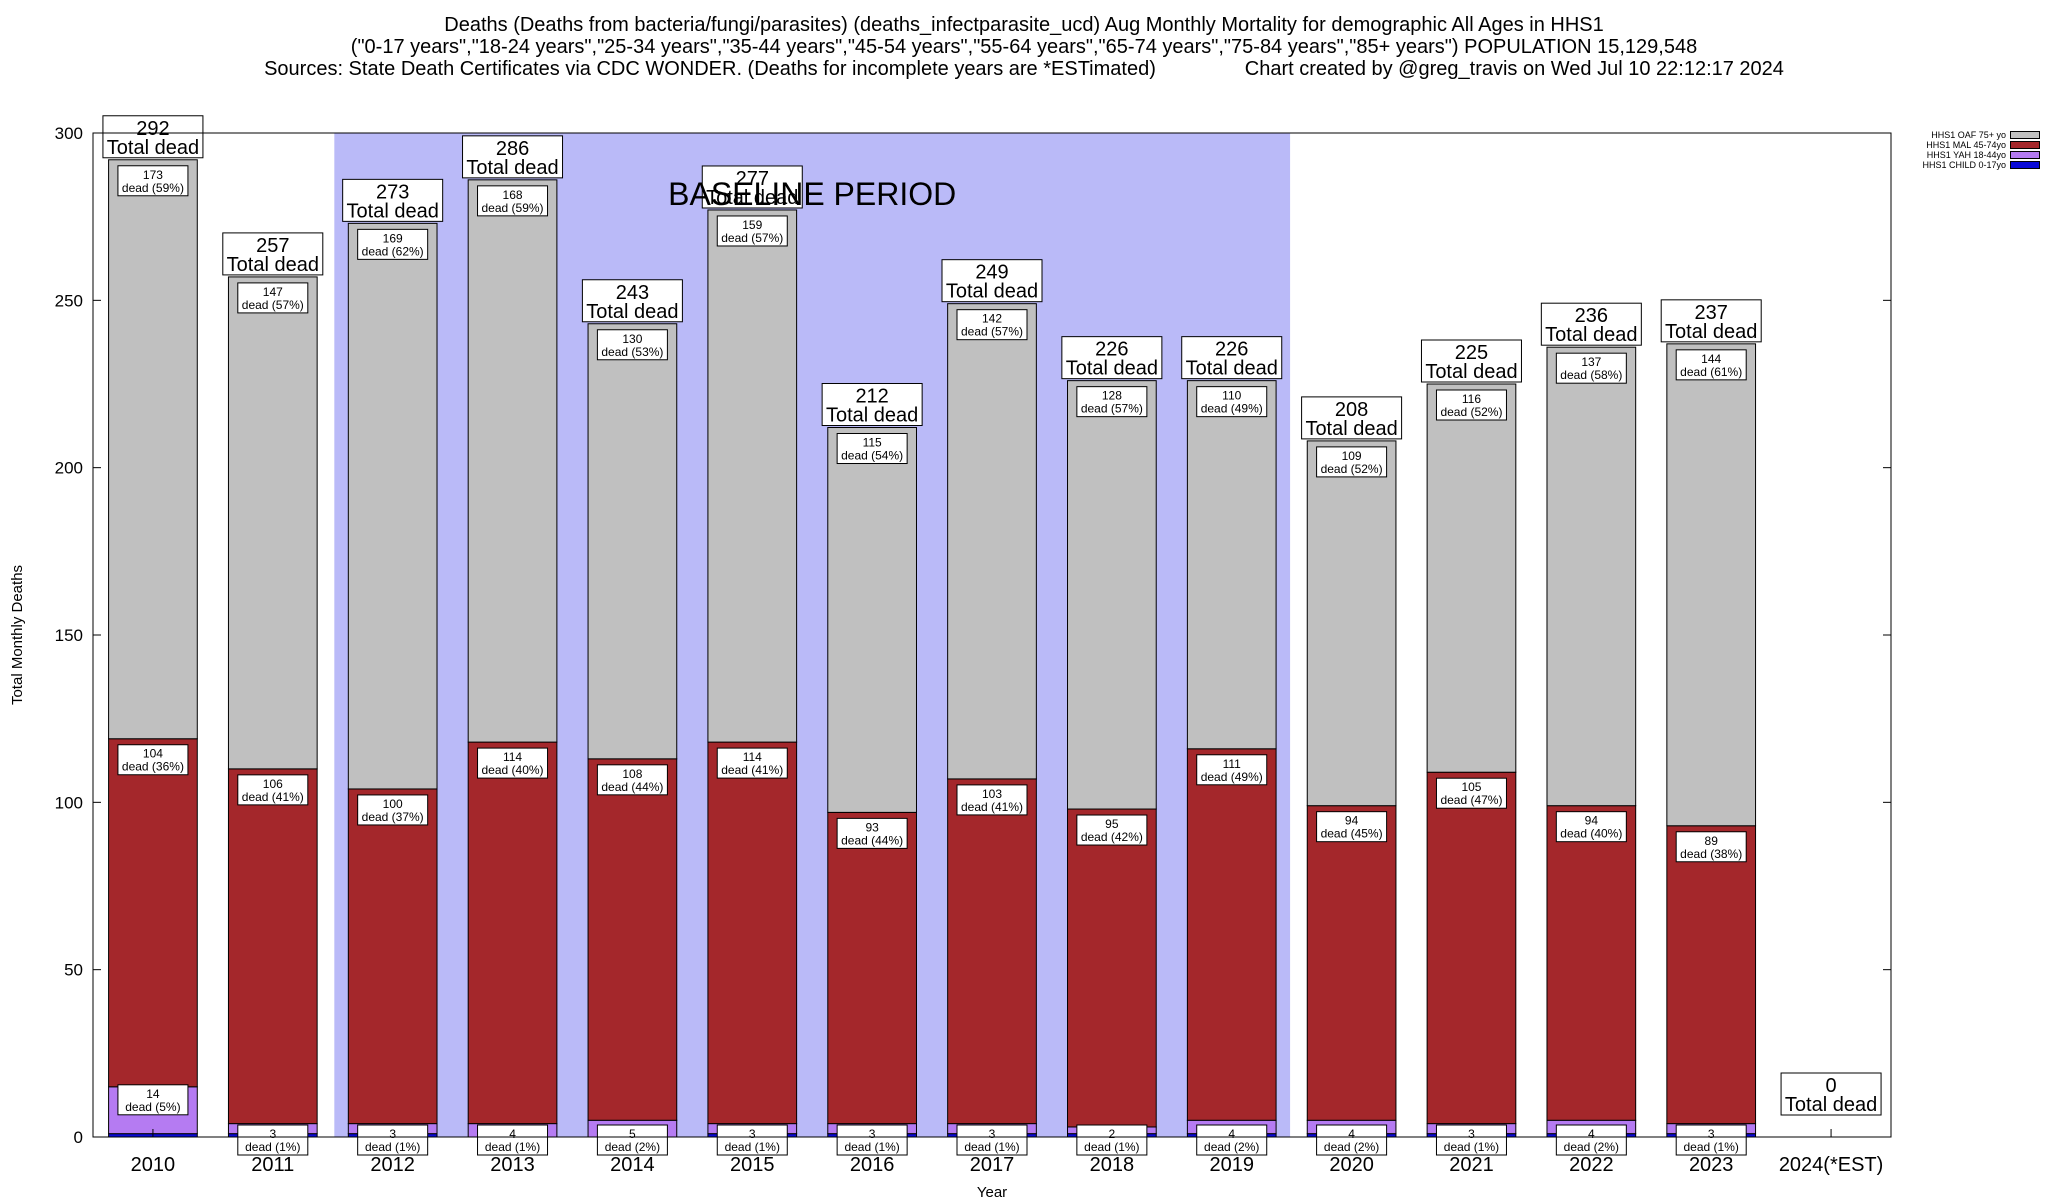 This screenshot has height=1200, width=2048. Describe the element at coordinates (1231, 350) in the screenshot. I see `total-value-label: 226` at that location.